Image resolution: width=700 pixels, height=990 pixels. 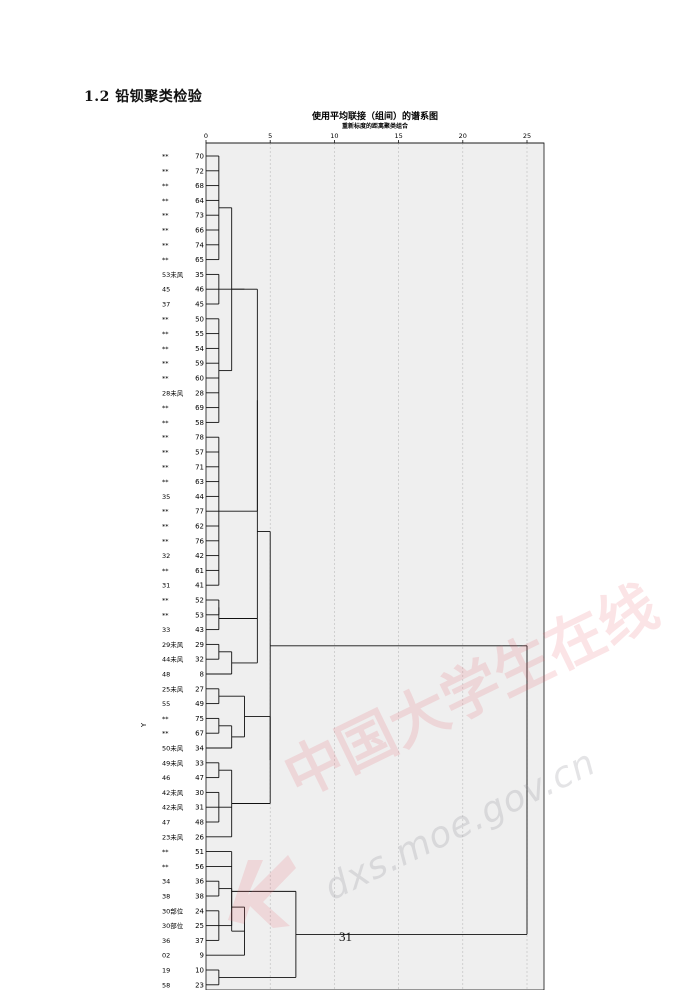 I want to click on leaf-id: 77, so click(x=199, y=512).